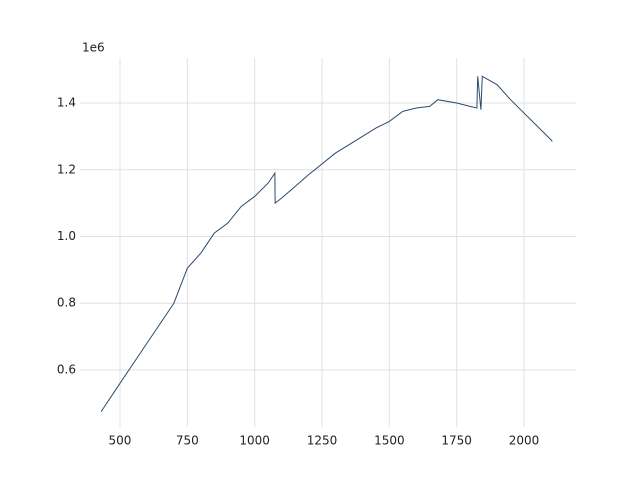  Describe the element at coordinates (389, 441) in the screenshot. I see `x-tick-label: 1500` at that location.